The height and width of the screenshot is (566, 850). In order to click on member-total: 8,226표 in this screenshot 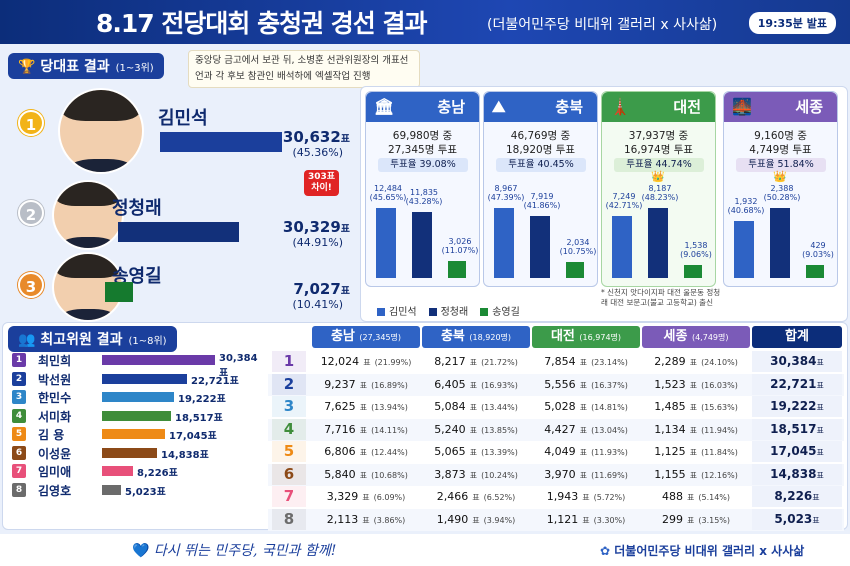, I will do `click(157, 473)`.